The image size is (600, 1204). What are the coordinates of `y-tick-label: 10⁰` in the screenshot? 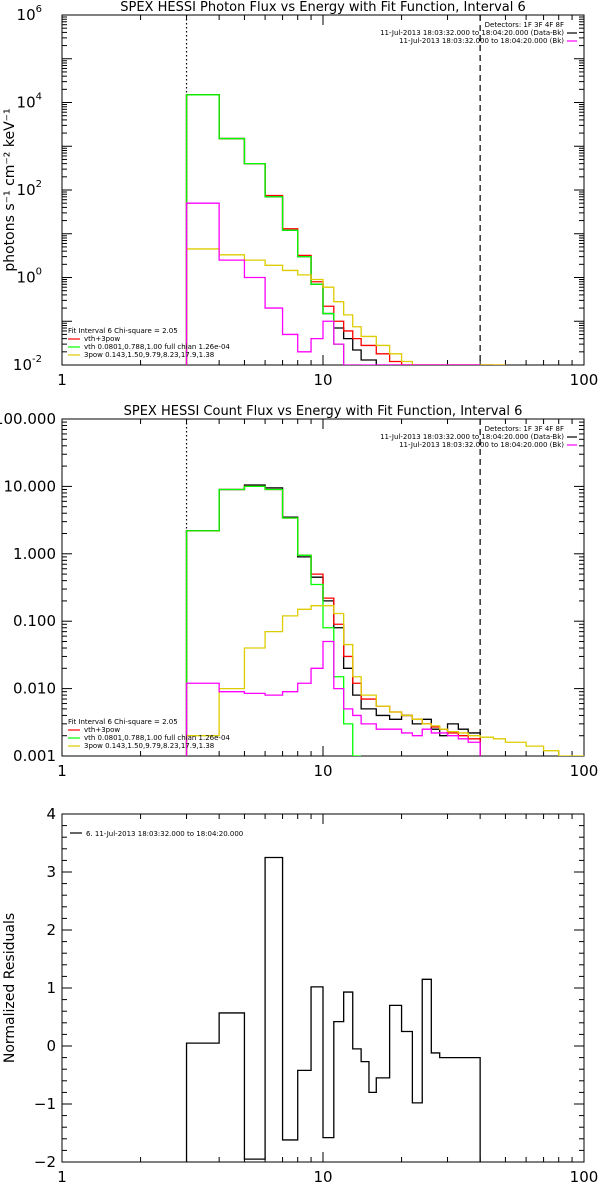 It's located at (29, 277).